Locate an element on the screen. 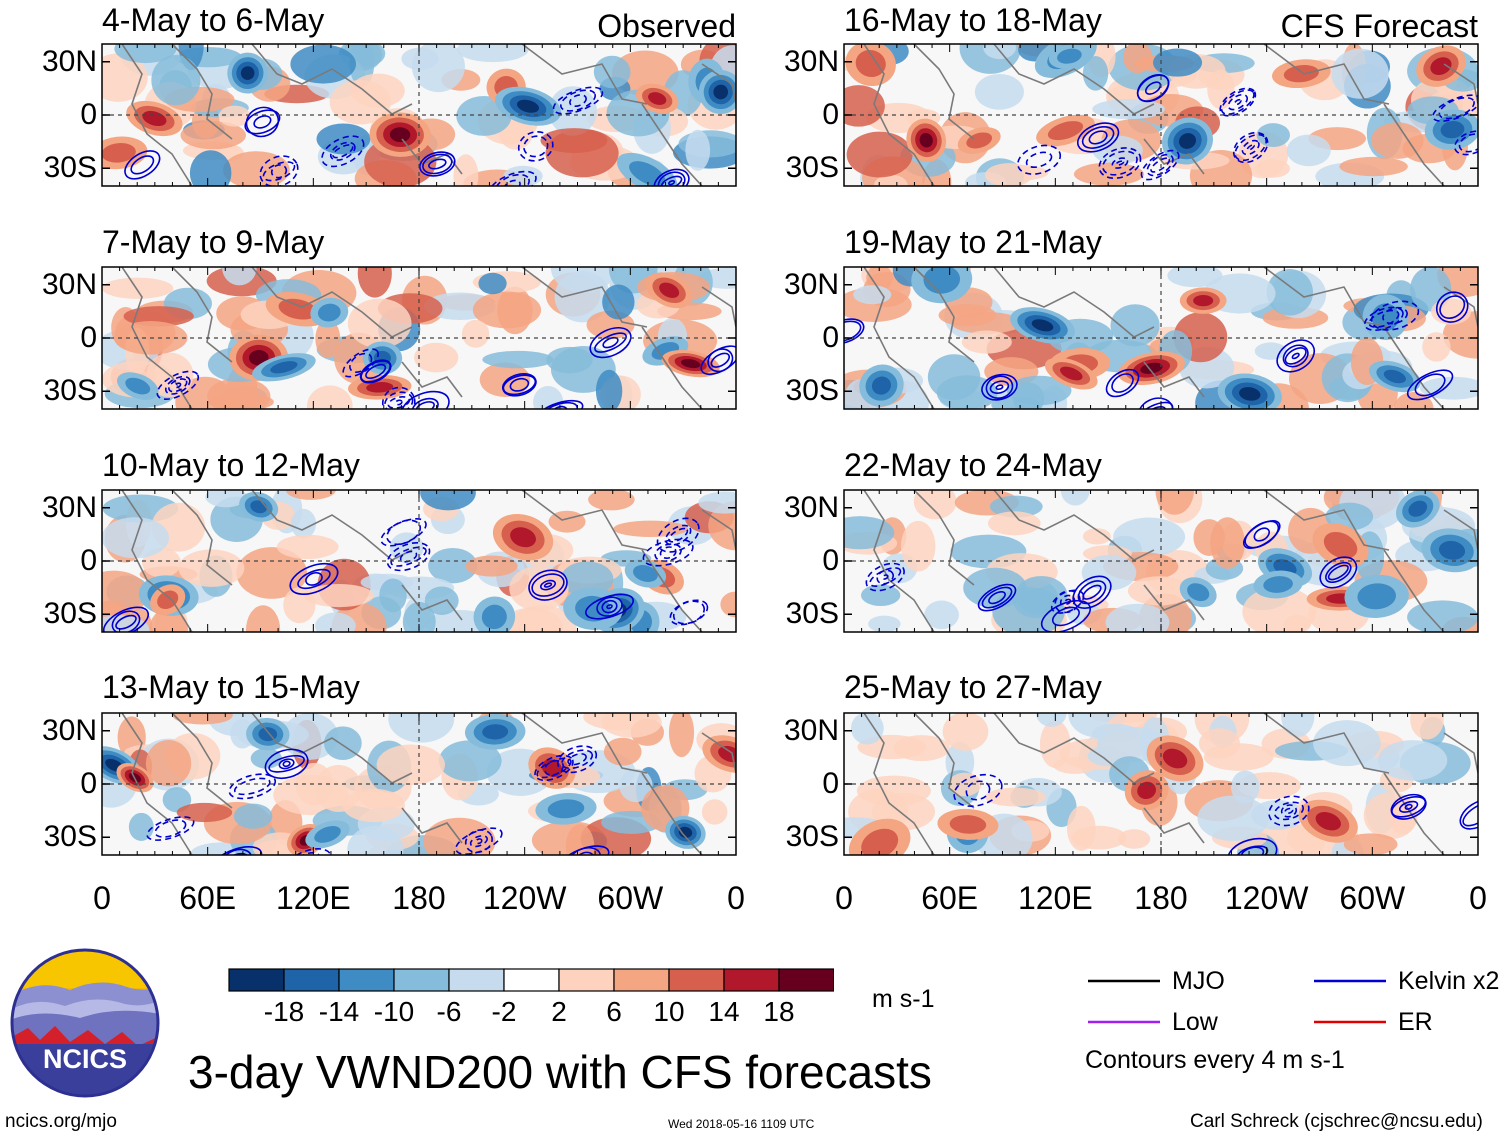 This screenshot has width=1510, height=1137. colorbar-tick-label: 18 is located at coordinates (779, 1011).